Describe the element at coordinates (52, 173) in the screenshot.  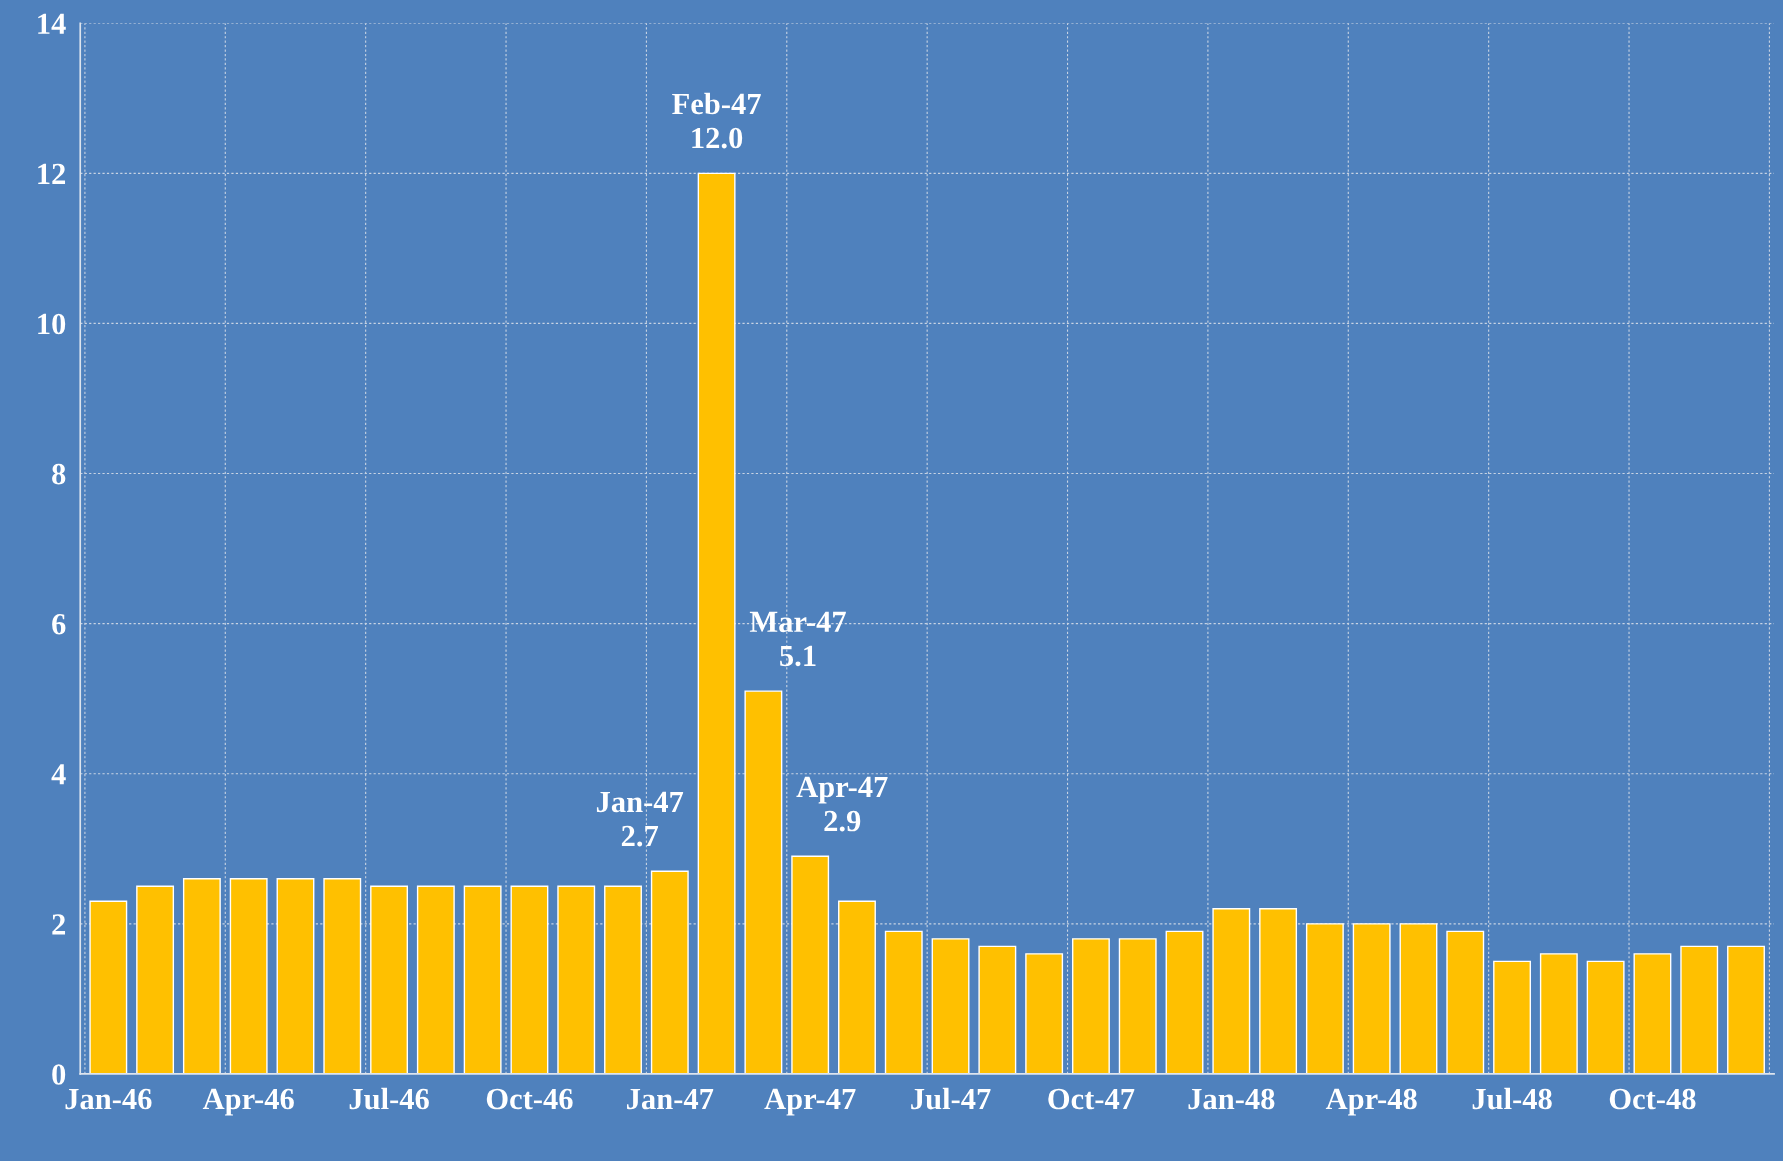
I see `y-tick-label: 12` at that location.